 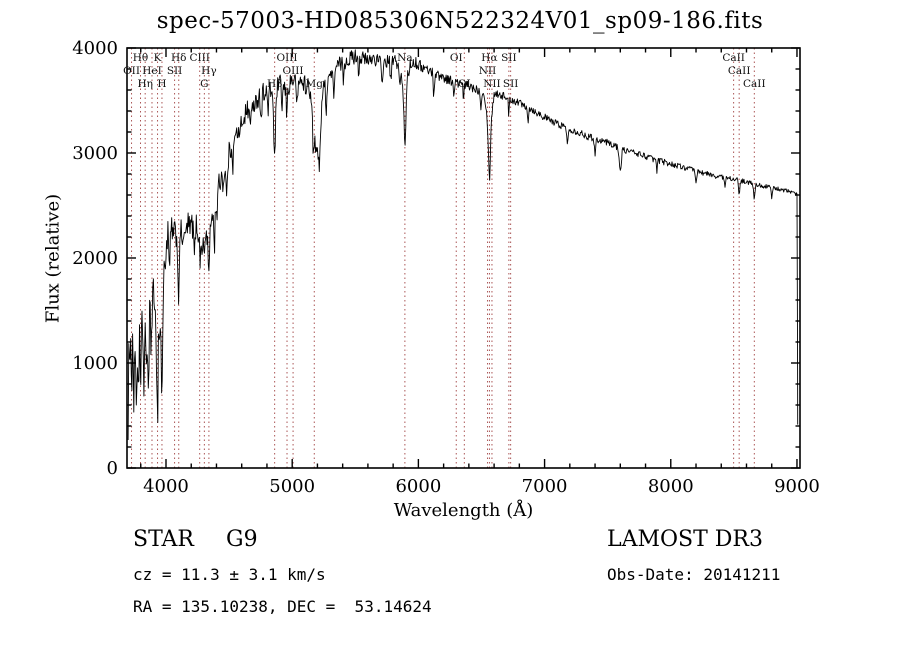 What do you see at coordinates (274, 84) in the screenshot?
I see `spectral-line-label: Hβ` at bounding box center [274, 84].